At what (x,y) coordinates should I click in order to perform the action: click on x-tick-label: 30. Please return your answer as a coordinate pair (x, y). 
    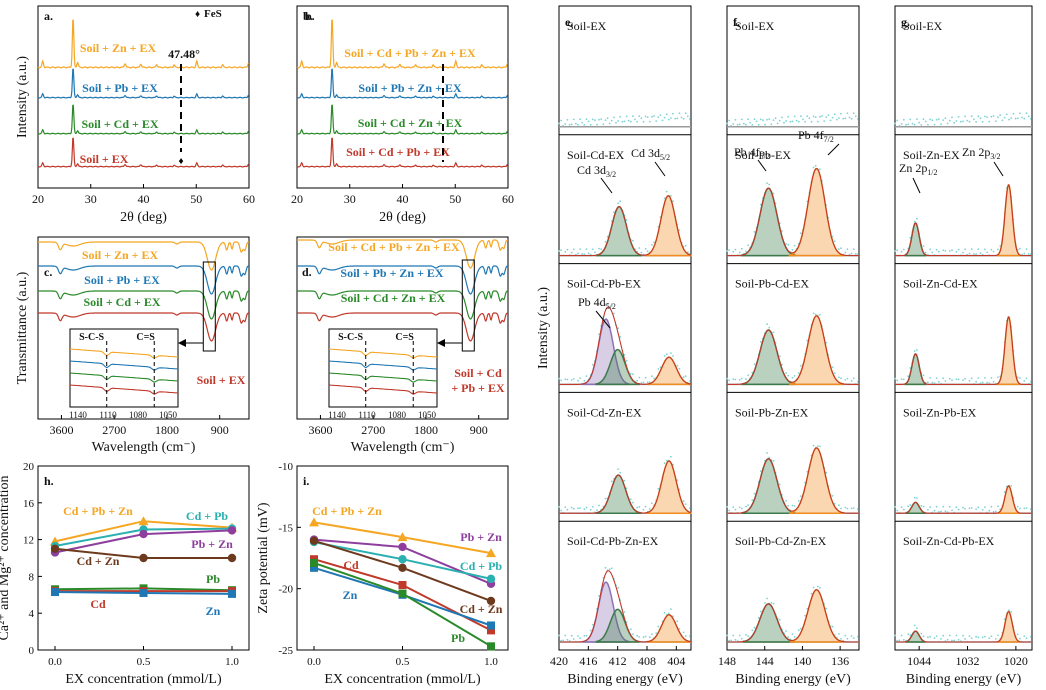
    Looking at the image, I should click on (91, 199).